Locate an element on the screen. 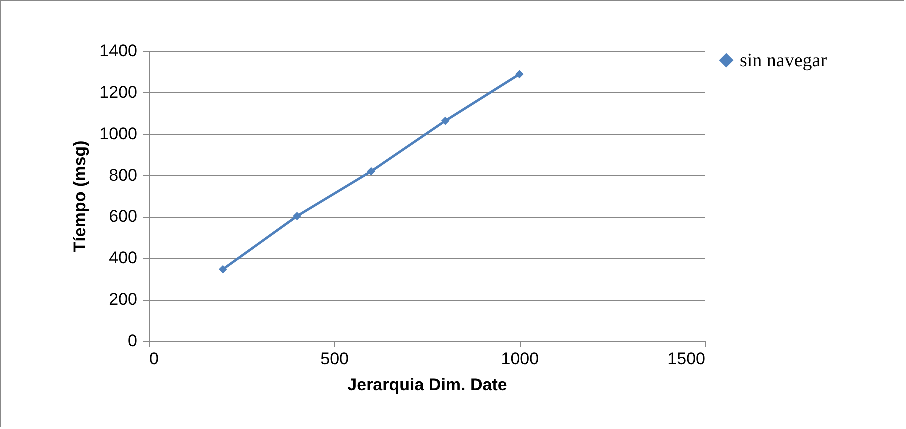 The width and height of the screenshot is (906, 429). x-tick-label: 0 is located at coordinates (154, 359).